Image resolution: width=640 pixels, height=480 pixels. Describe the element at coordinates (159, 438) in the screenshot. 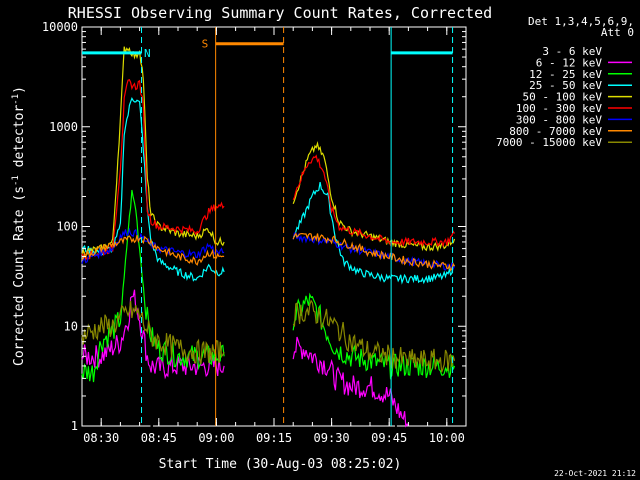

I see `x-tick-label: 08:45` at that location.